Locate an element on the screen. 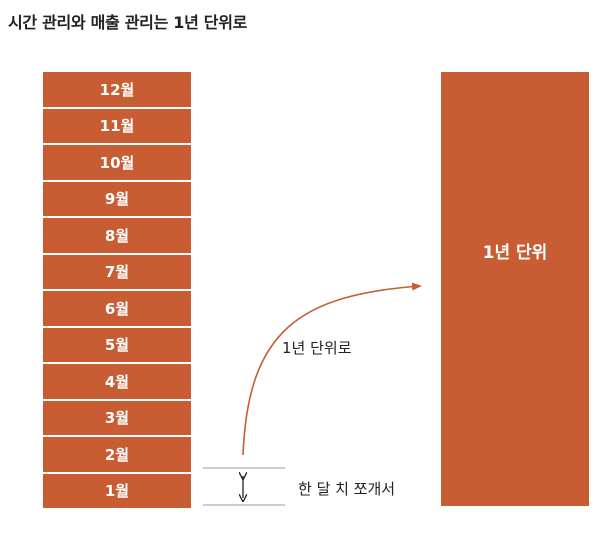  page-title: 시간 관리와 매출 관리는 1년 단위로 is located at coordinates (128, 22).